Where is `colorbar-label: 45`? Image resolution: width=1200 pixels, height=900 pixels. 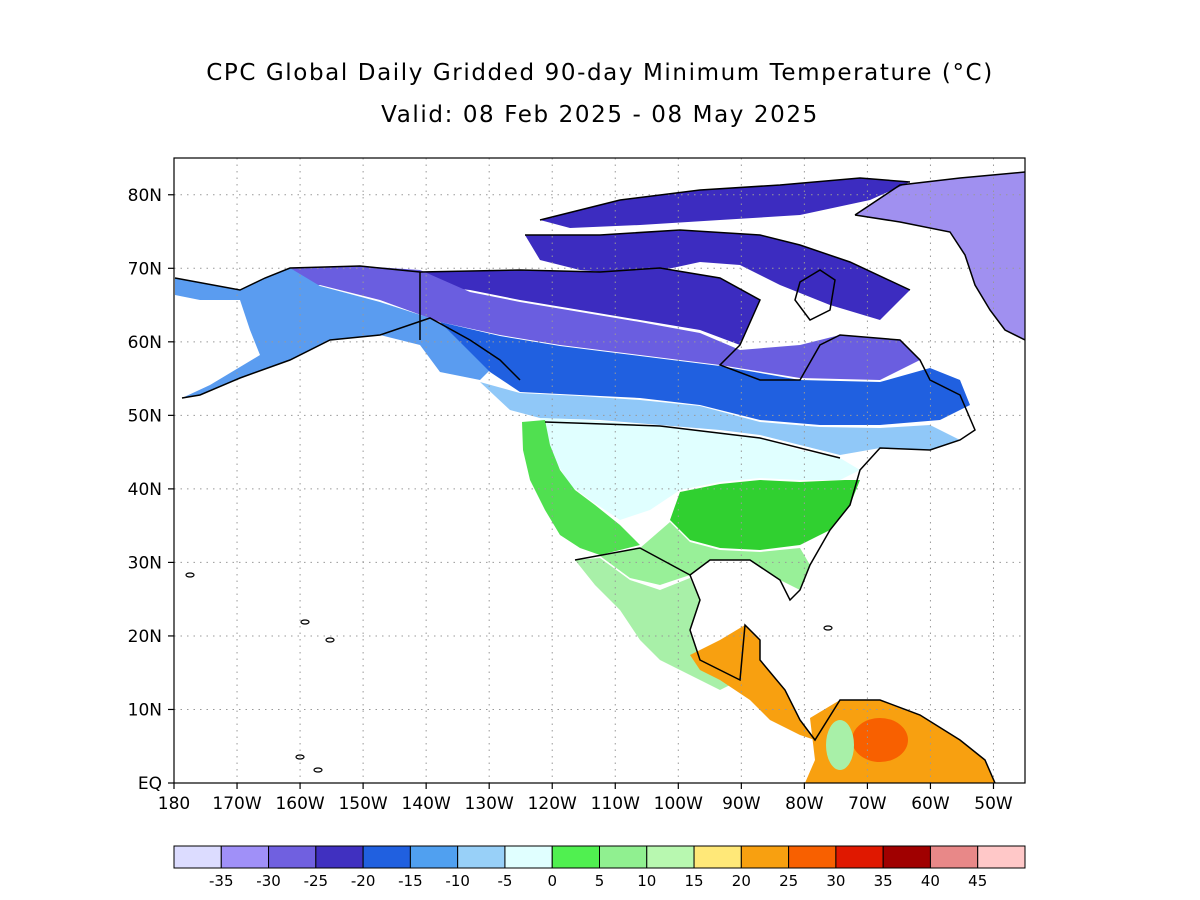 colorbar-label: 45 is located at coordinates (977, 881).